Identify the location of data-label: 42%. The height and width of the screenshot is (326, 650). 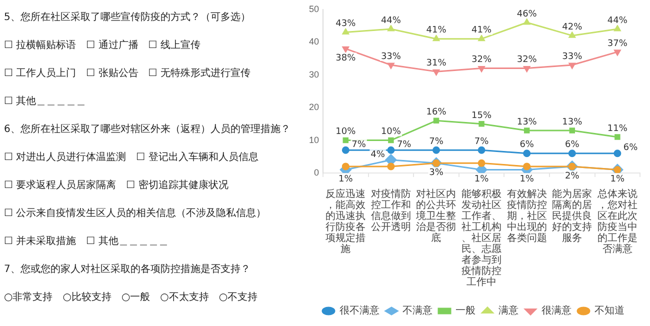
(572, 27).